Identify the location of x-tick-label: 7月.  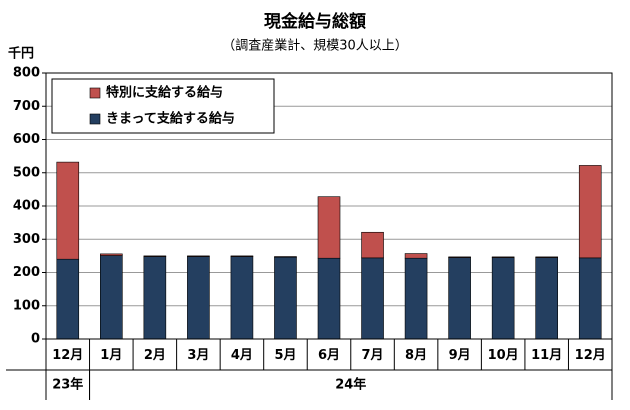
(373, 355).